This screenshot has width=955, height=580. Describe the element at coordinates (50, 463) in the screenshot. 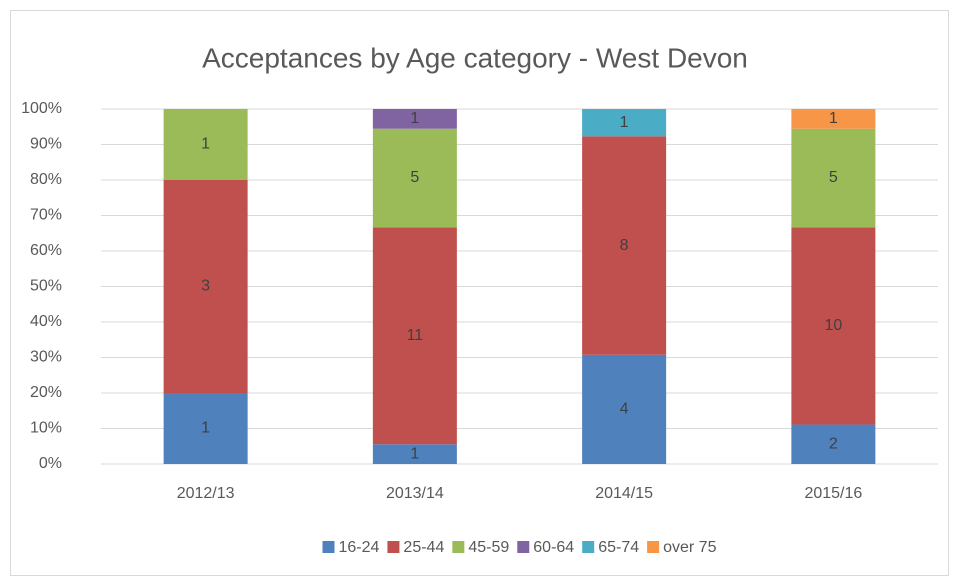

I see `y-tick-label: 0%` at that location.